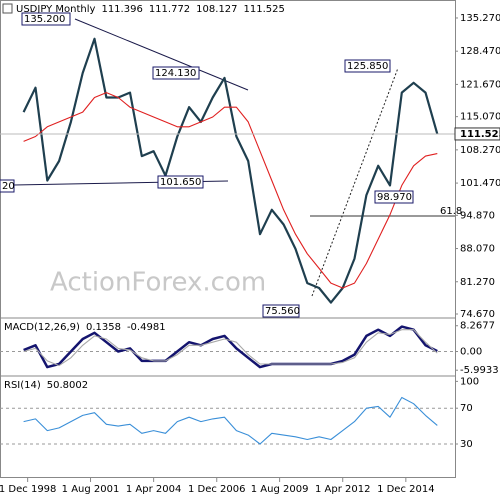  I want to click on quote-value: 108.127, so click(216, 9).